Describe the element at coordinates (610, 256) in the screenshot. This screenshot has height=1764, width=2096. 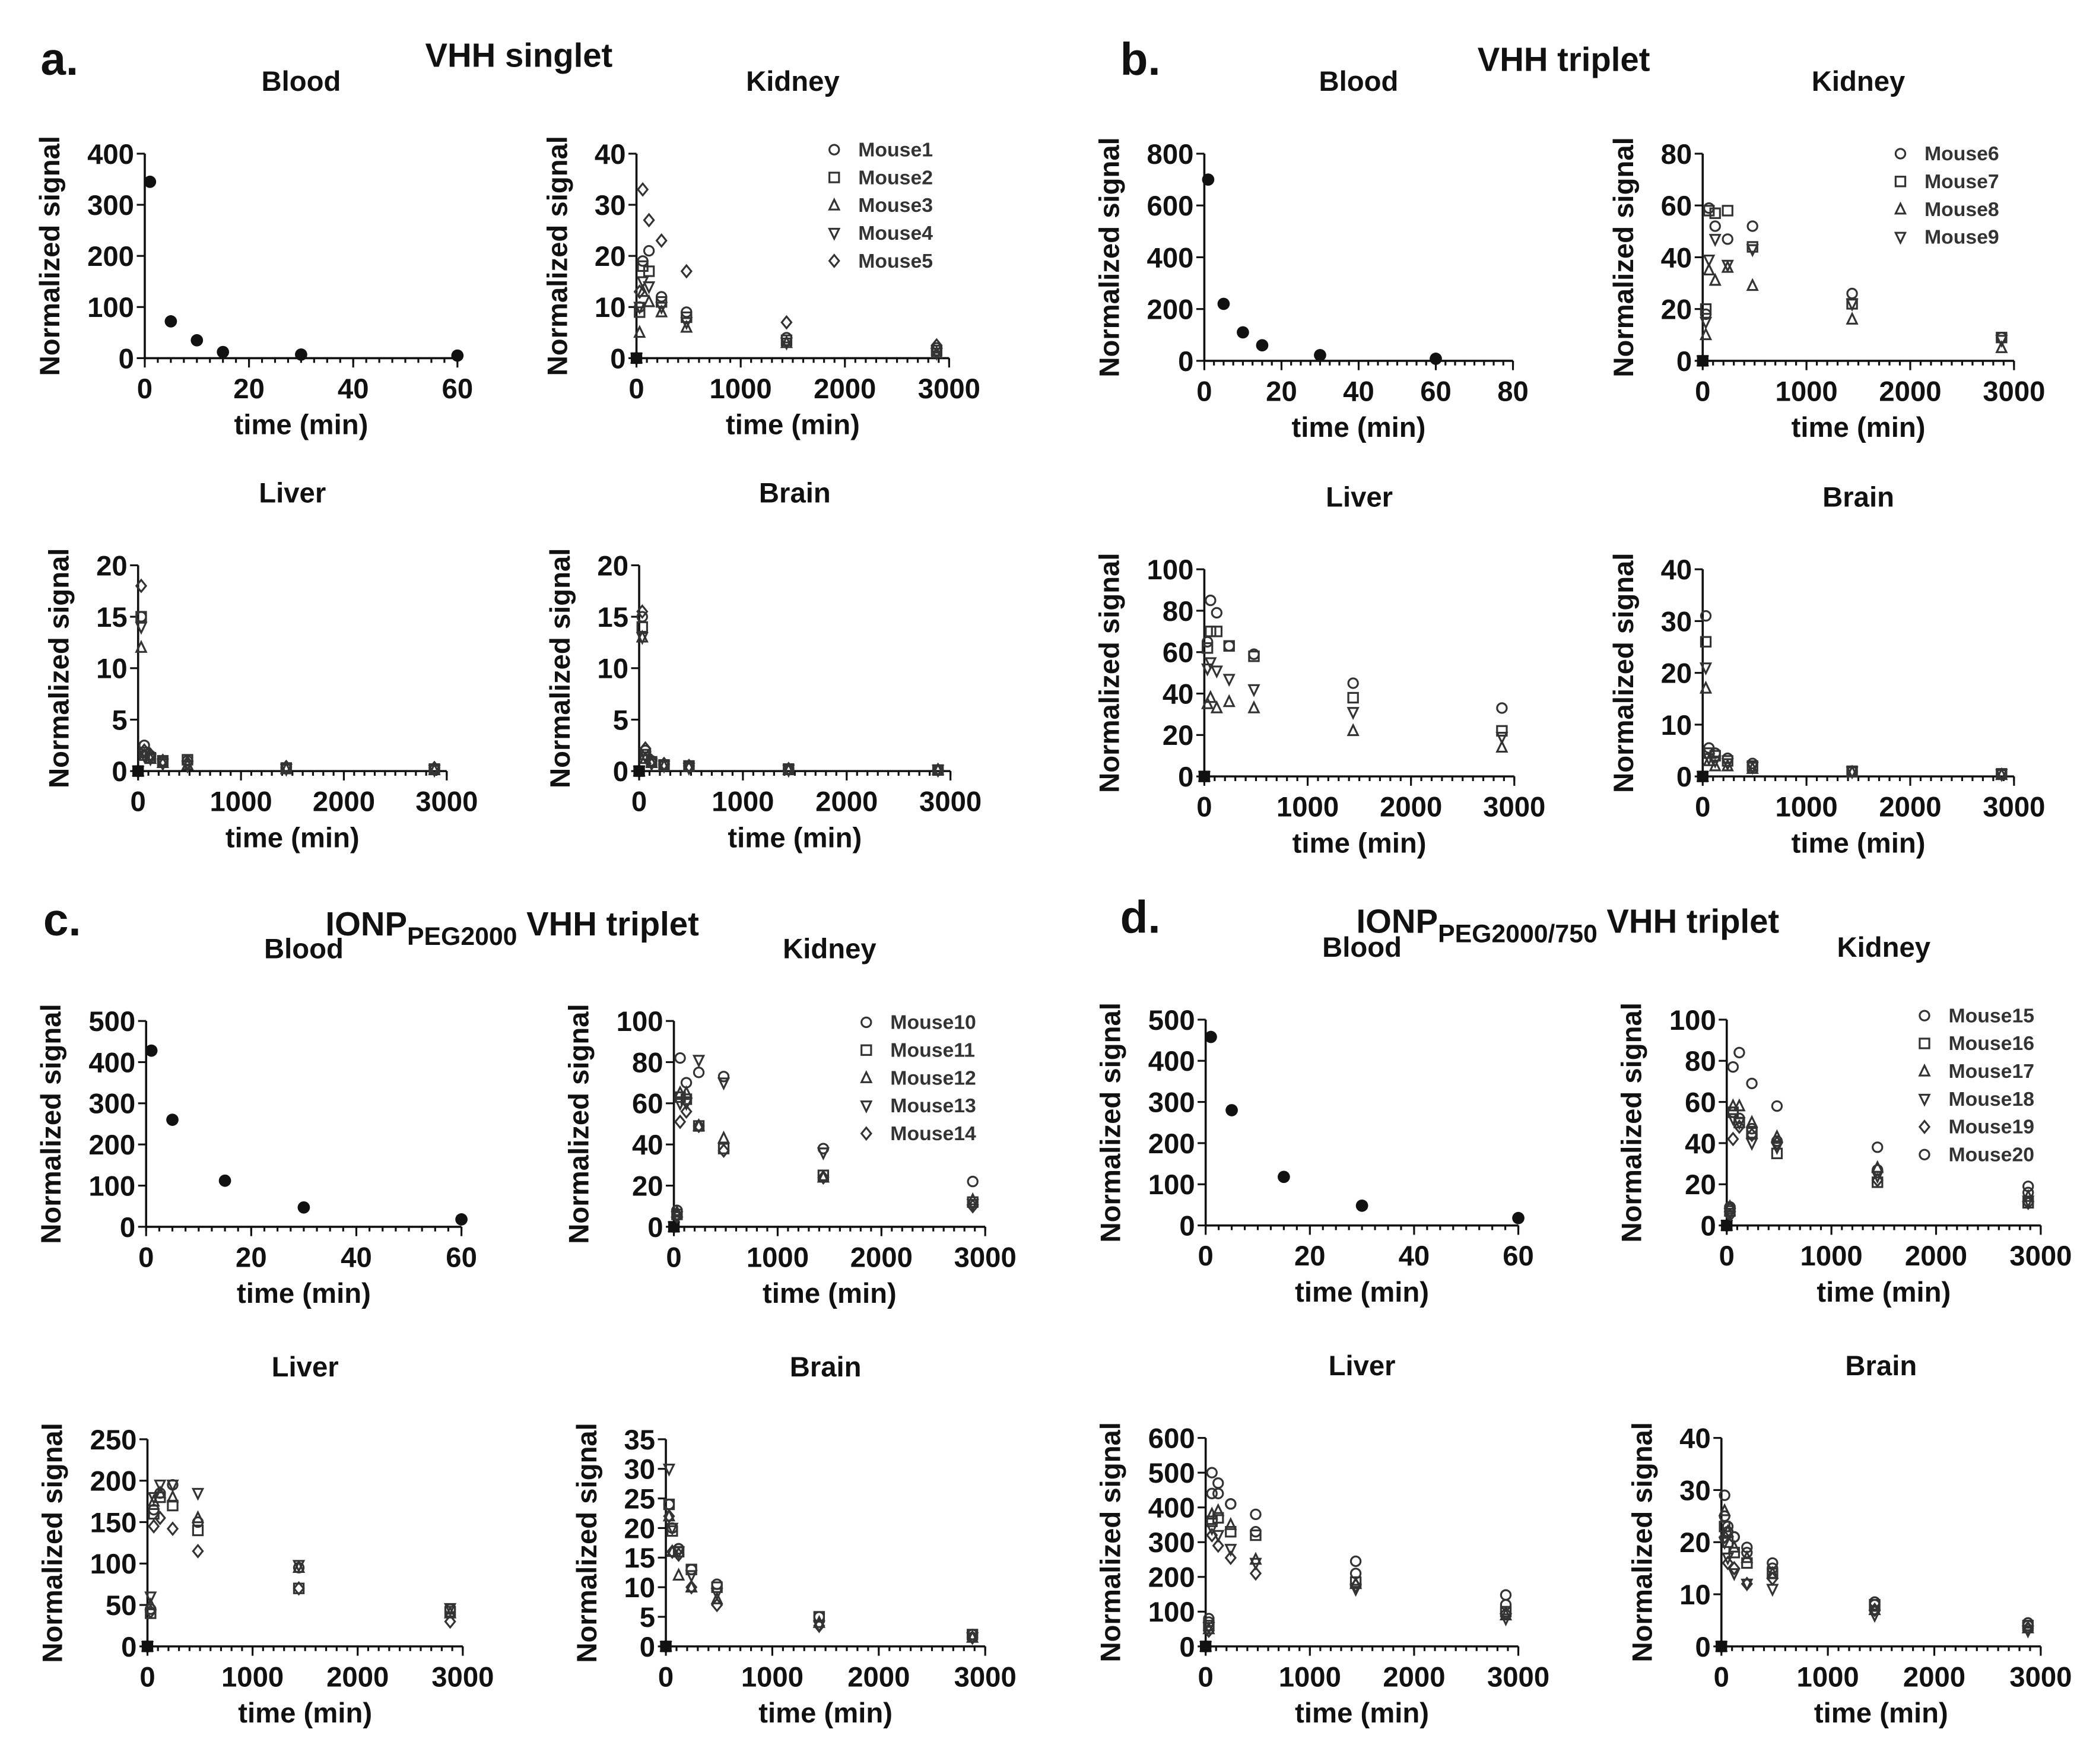
I see `y-tick-label: 20` at that location.